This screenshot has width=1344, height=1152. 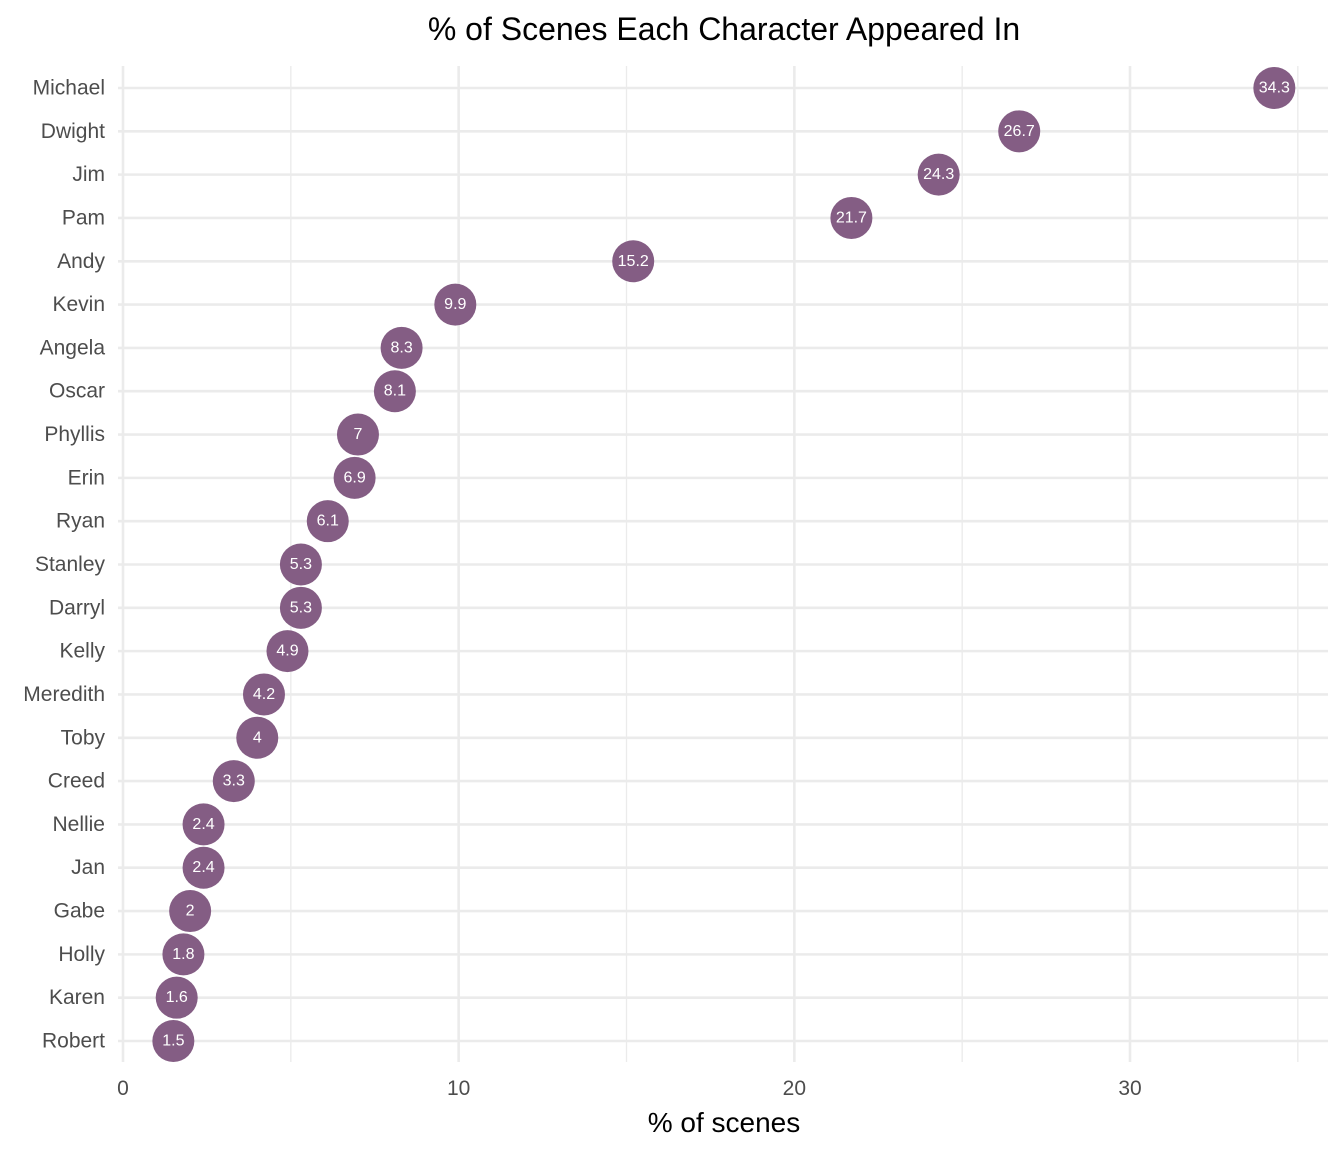 I want to click on y-tick-label: Creed, so click(x=76, y=781).